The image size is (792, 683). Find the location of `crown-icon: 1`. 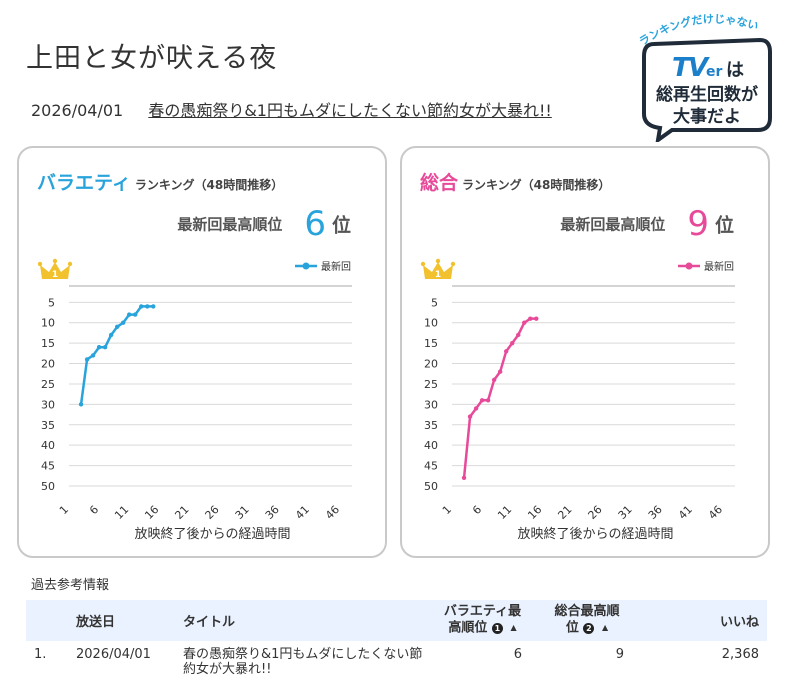

crown-icon: 1 is located at coordinates (438, 269).